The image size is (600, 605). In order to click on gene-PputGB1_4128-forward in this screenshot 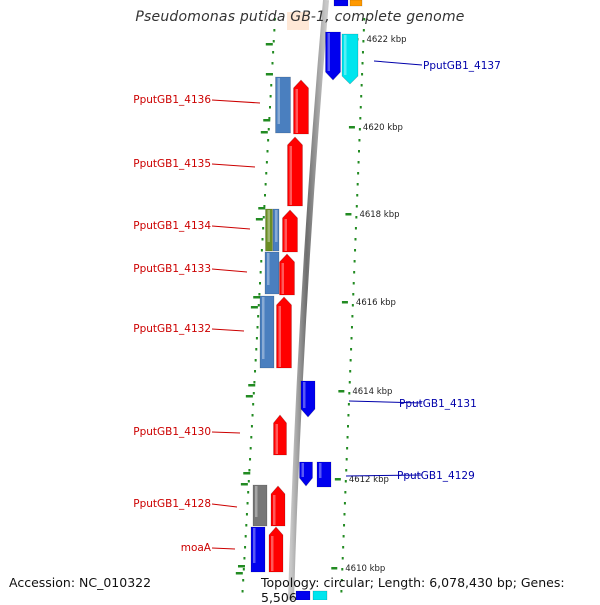, I will do `click(278, 506)`.